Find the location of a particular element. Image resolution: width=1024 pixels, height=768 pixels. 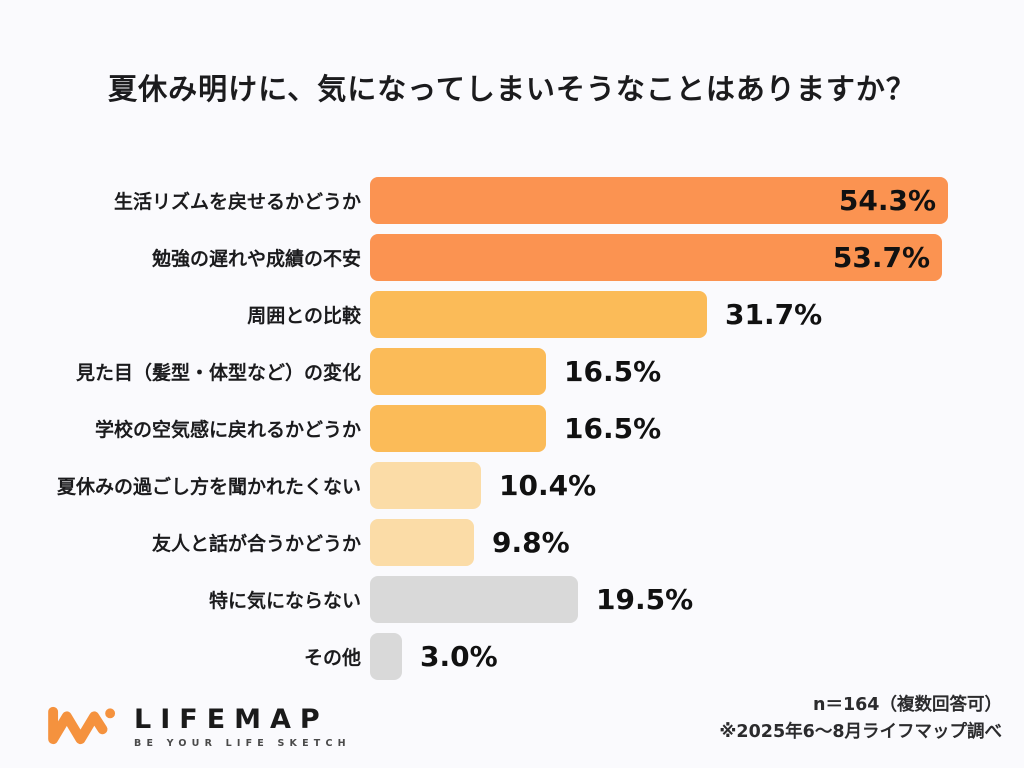

value-label-outside: 10.4% is located at coordinates (548, 485).